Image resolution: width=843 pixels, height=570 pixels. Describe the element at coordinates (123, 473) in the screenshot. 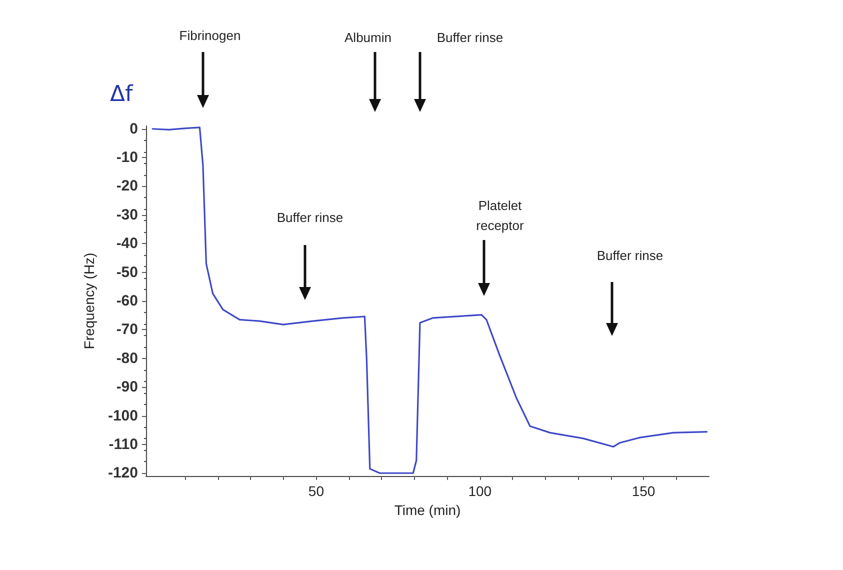

I see `y-tick-label: -120` at that location.